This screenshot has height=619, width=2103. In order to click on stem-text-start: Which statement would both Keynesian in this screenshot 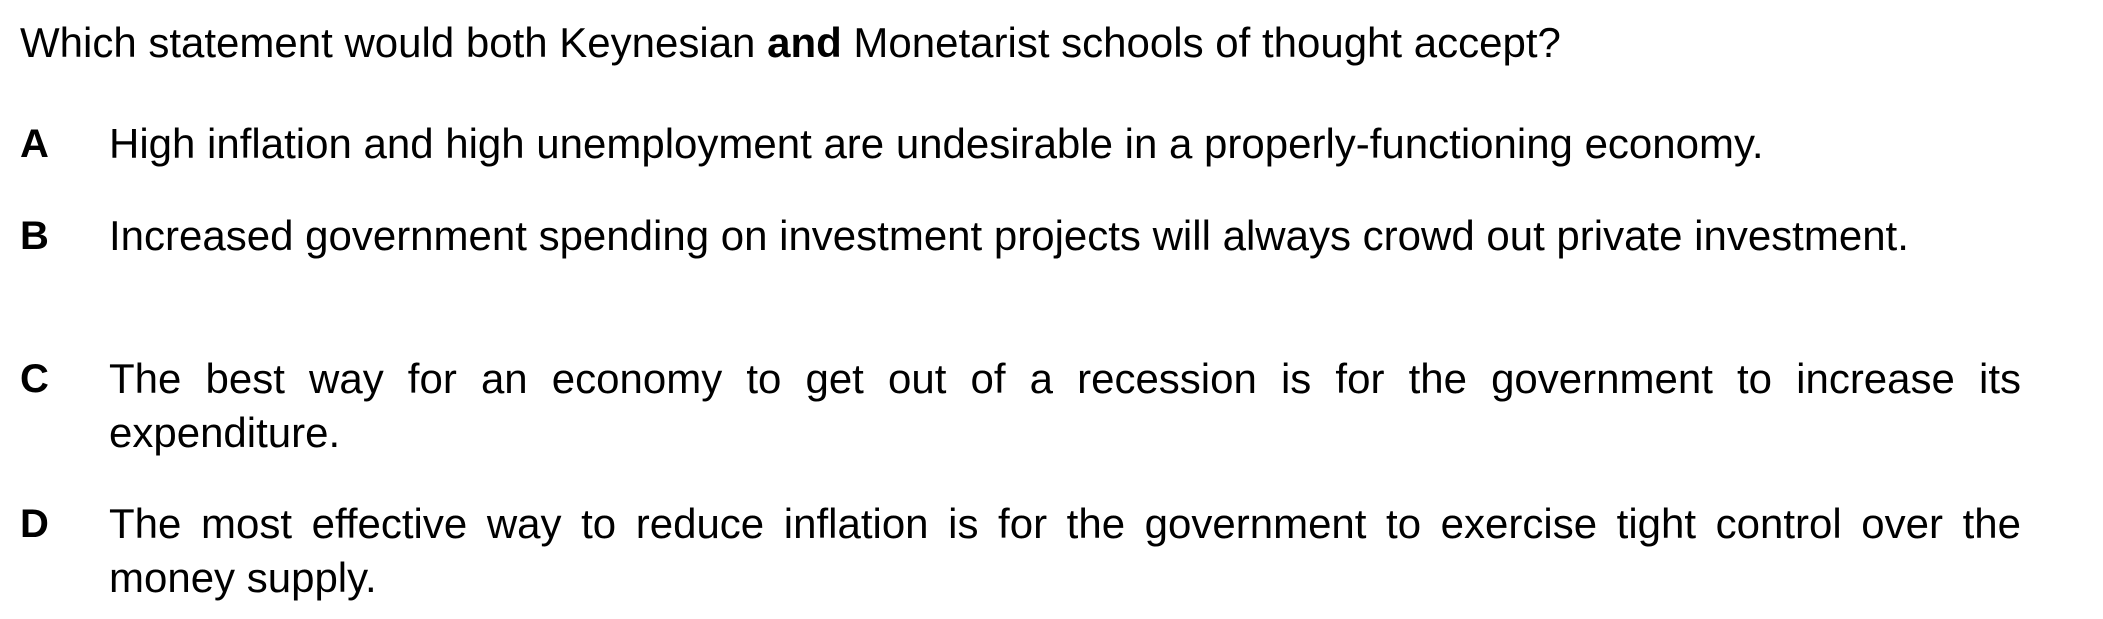, I will do `click(394, 42)`.